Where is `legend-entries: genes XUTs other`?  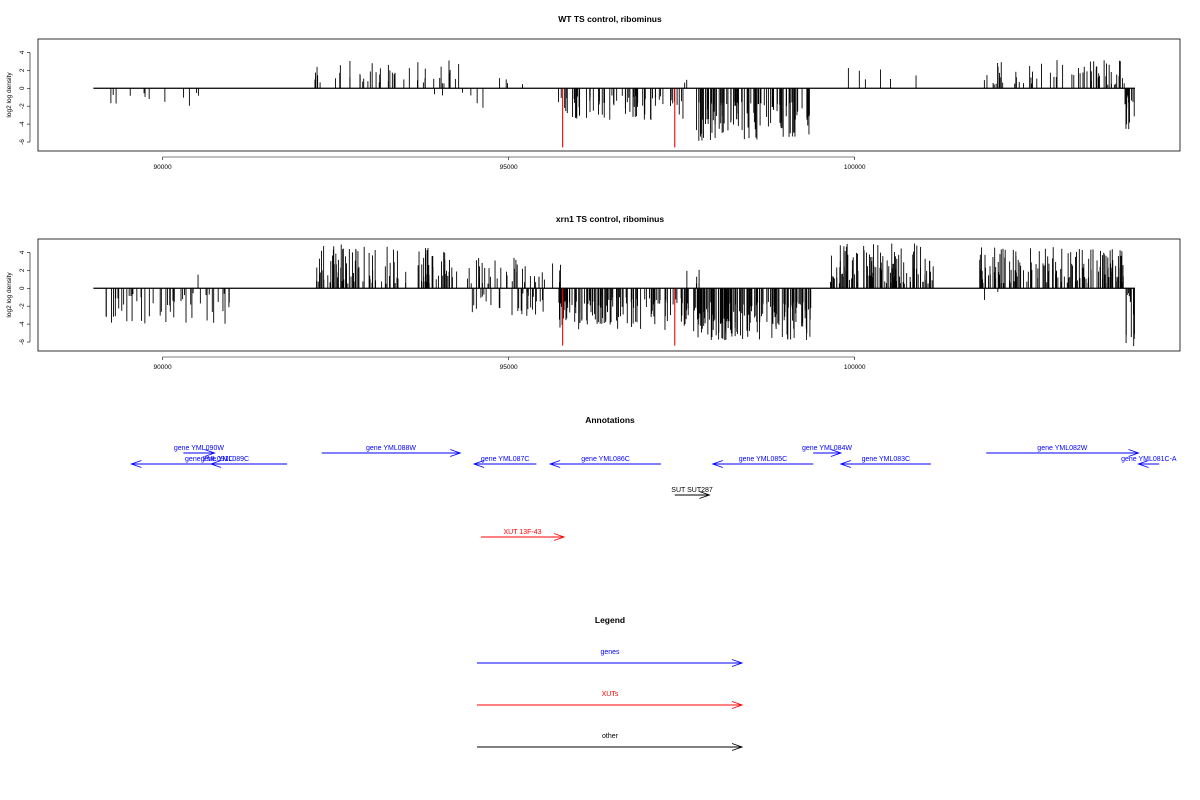
legend-entries: genes XUTs other is located at coordinates (610, 700).